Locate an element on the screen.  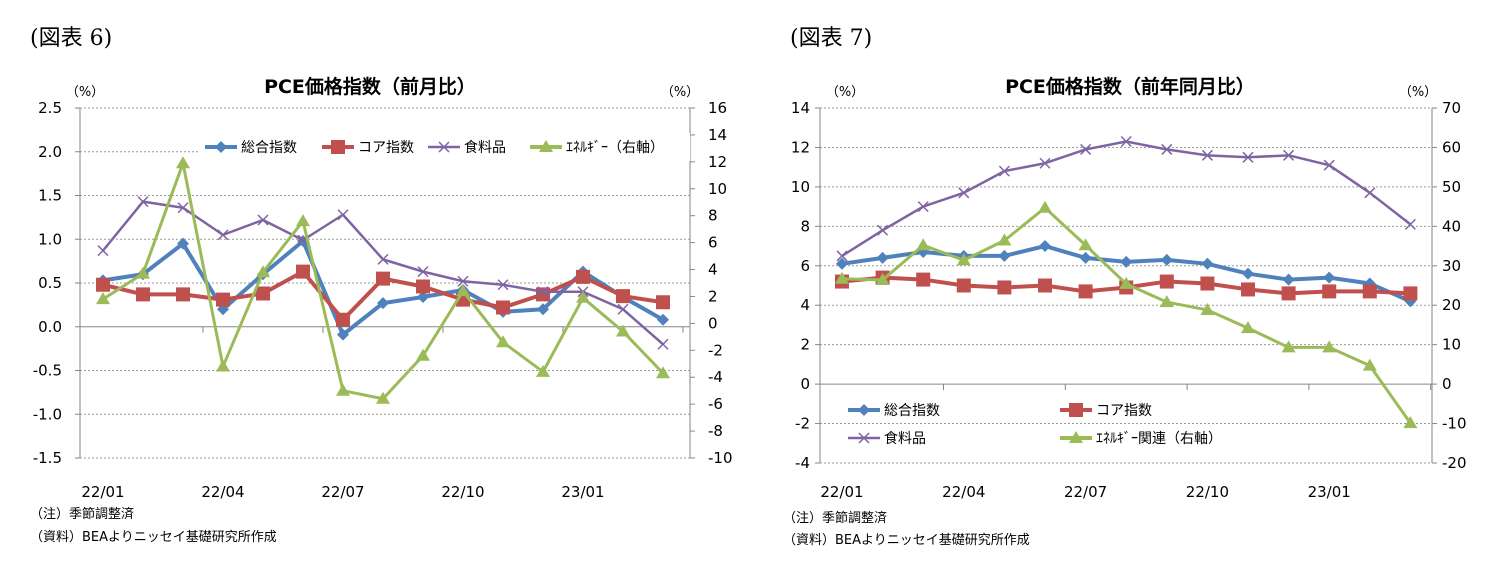
right-tick-label: 0 is located at coordinates (713, 323).